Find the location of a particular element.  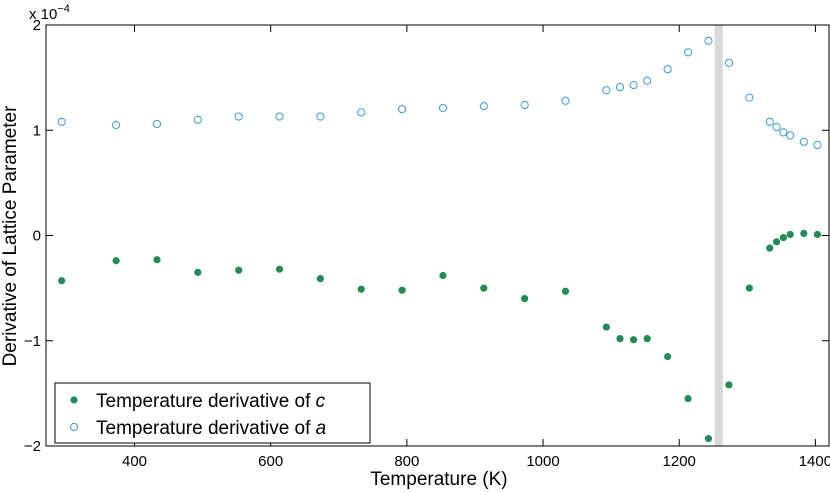

y-axis-title: Derivative of Lattice Parameter is located at coordinates (10, 236).